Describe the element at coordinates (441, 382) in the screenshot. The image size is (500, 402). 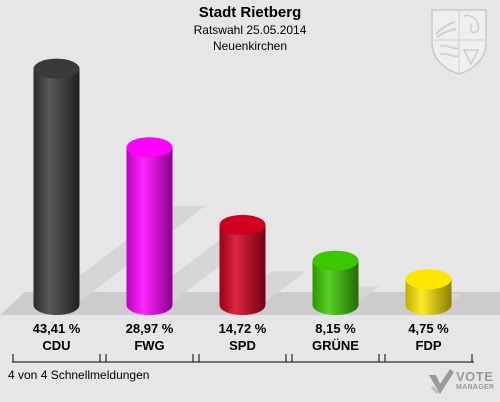
I see `vote-checkmark-icon` at that location.